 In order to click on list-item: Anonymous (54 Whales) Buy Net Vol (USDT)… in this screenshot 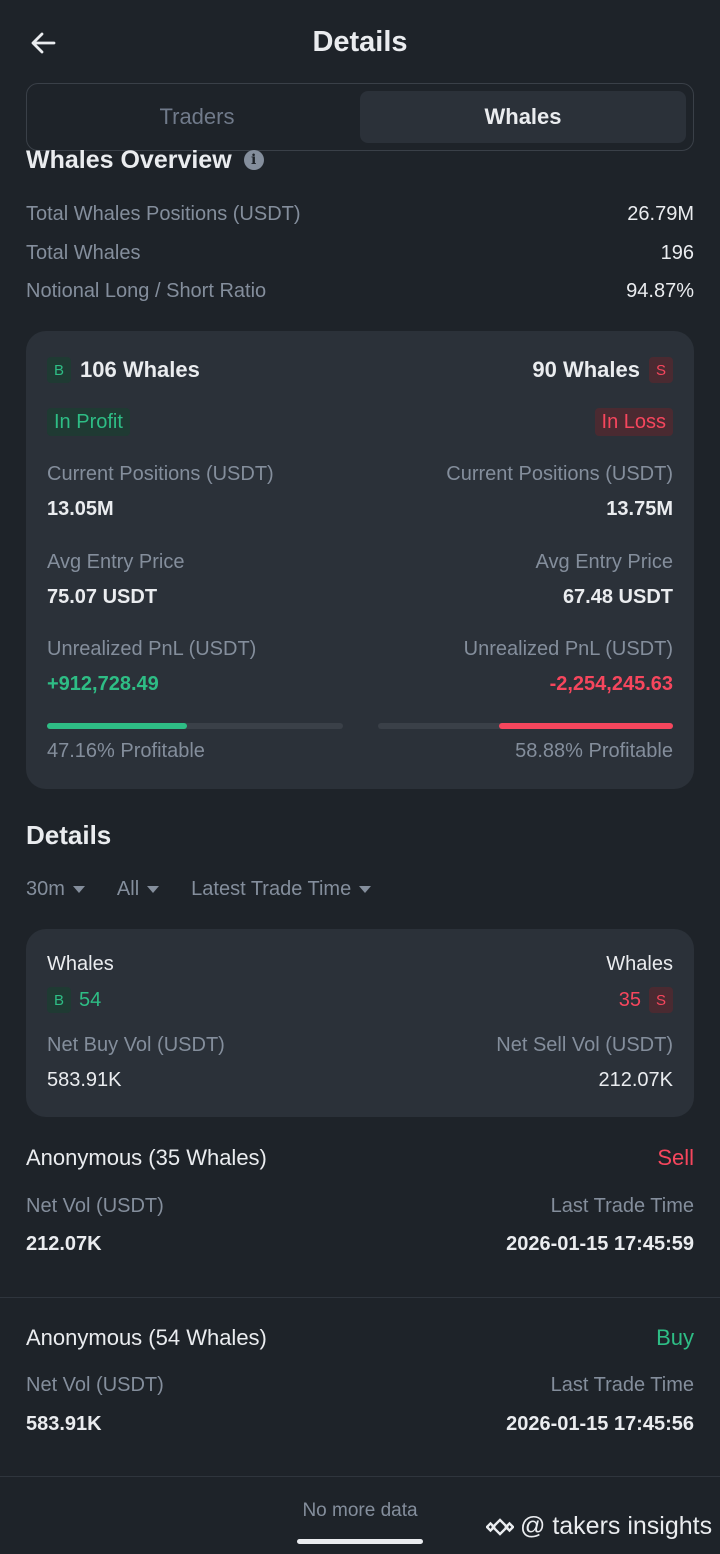, I will do `click(360, 1398)`.